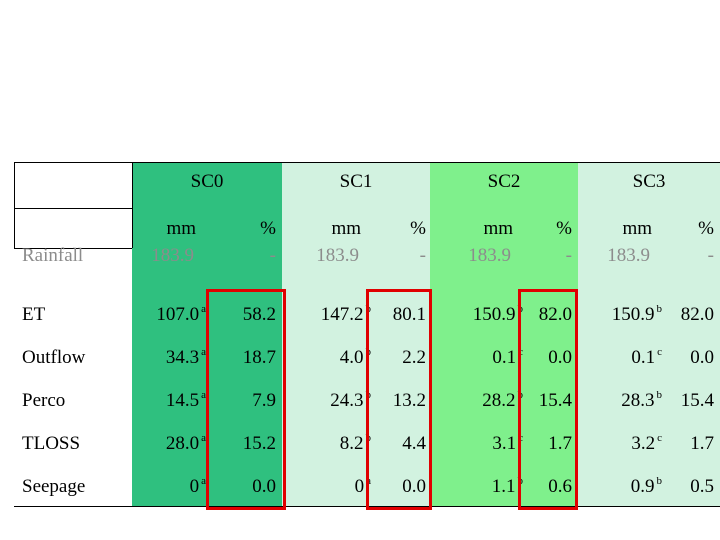  What do you see at coordinates (356, 181) in the screenshot?
I see `scenario-header-sc1: SC1` at bounding box center [356, 181].